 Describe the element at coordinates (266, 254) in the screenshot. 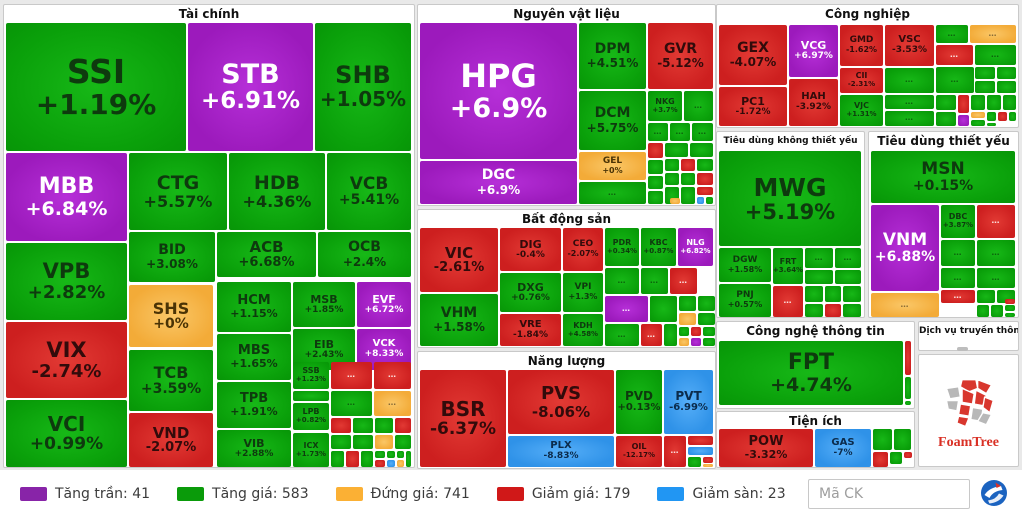

I see `tile-ACB: ACB +6.68%` at that location.